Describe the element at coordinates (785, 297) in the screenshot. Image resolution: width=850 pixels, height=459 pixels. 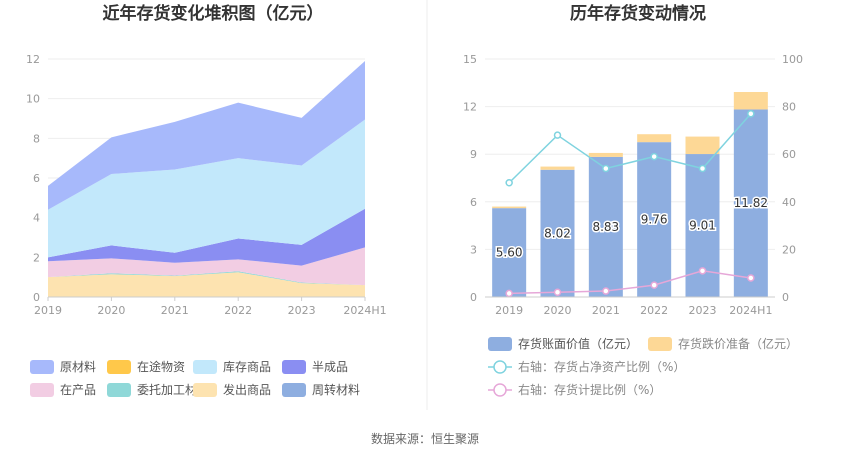
I see `right-right-y-tick-label: 0` at that location.